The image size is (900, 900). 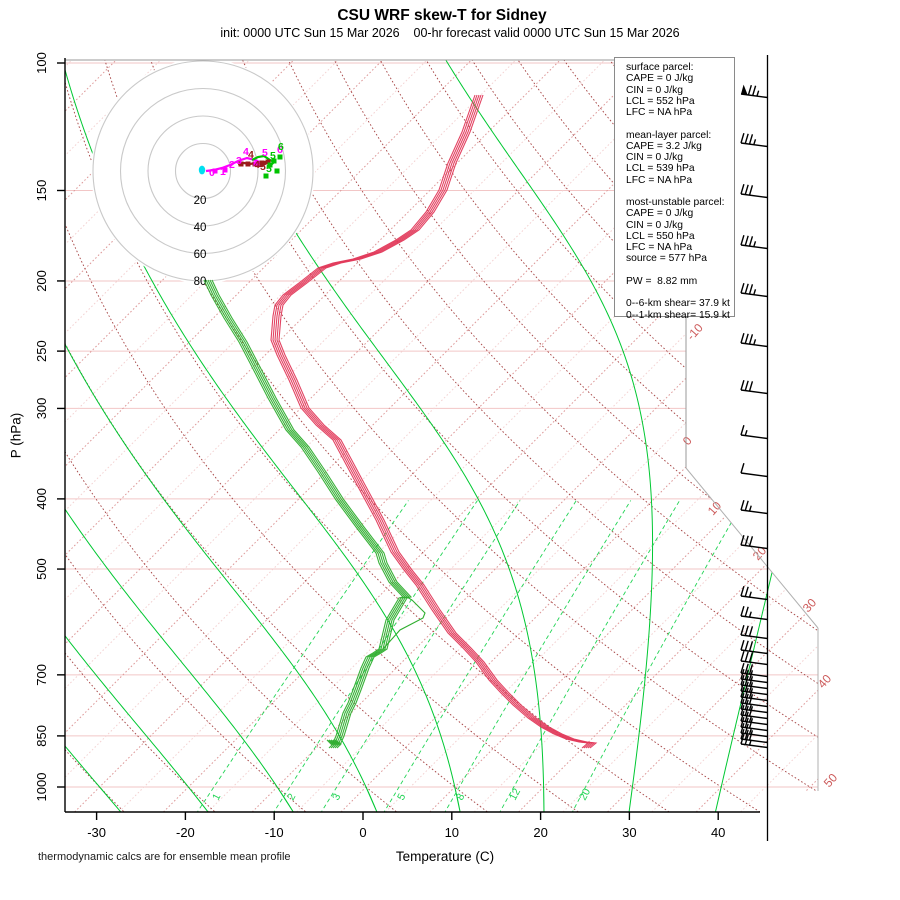 What do you see at coordinates (660, 79) in the screenshot?
I see `parcel-info-line: CAPE = 0 J/kg` at bounding box center [660, 79].